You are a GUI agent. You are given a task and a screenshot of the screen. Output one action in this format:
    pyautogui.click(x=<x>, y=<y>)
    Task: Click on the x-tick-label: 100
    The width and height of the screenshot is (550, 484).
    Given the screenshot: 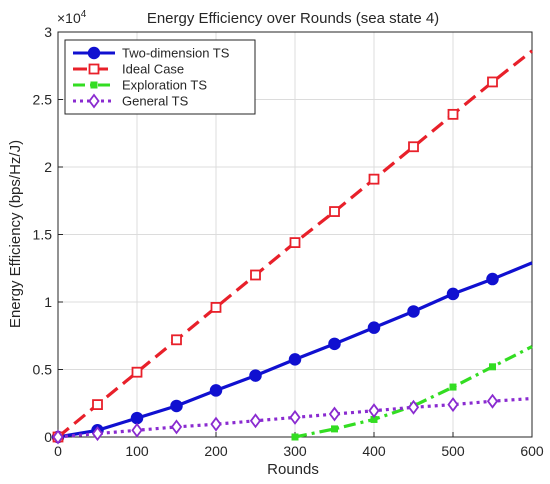 What is the action you would take?
    pyautogui.click(x=137, y=451)
    